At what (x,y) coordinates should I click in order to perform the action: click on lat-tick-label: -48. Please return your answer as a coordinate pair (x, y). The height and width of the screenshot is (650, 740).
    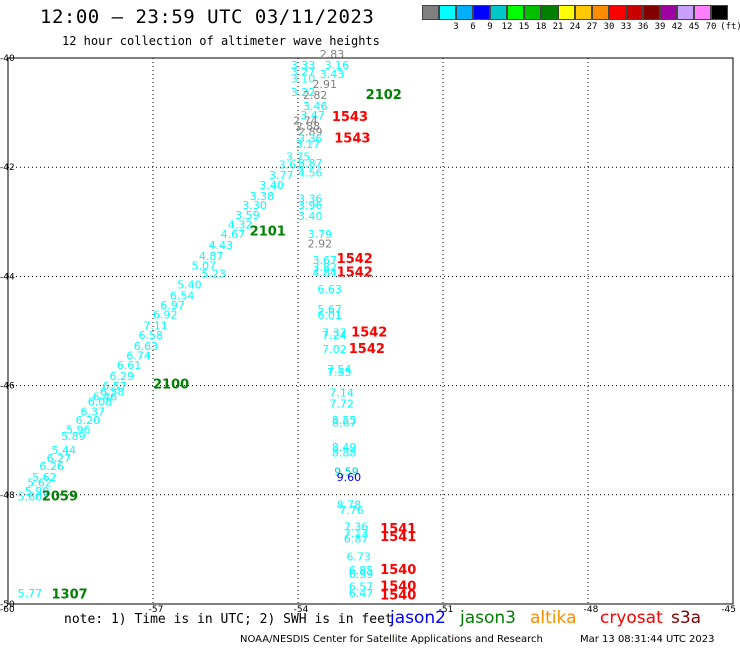
    Looking at the image, I should click on (7, 496).